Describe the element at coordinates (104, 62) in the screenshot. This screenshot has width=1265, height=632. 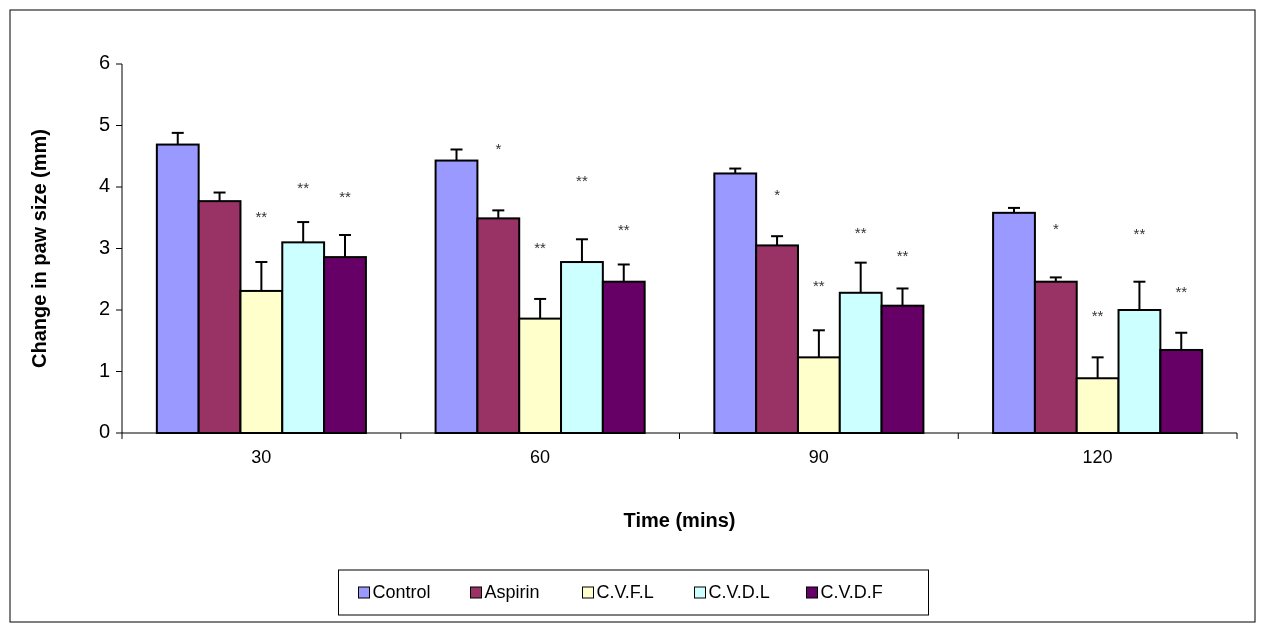
I see `y-tick-label: 6` at that location.